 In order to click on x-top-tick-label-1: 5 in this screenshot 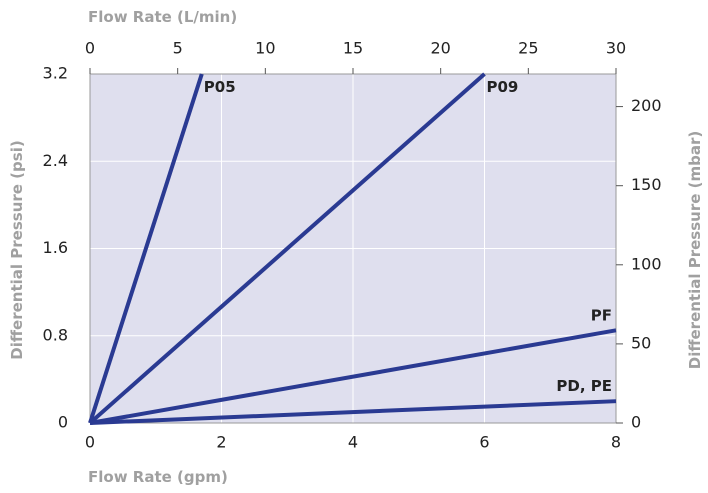, I will do `click(178, 48)`.